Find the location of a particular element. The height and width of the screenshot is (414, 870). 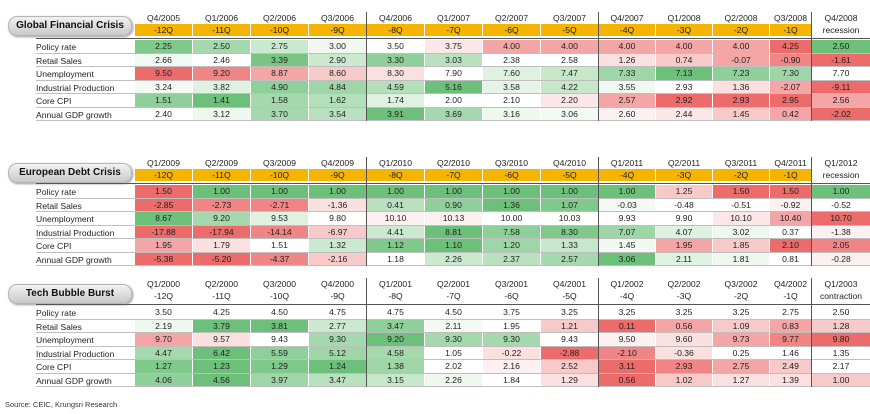

indicator-label: Retail Sales is located at coordinates (59, 60).